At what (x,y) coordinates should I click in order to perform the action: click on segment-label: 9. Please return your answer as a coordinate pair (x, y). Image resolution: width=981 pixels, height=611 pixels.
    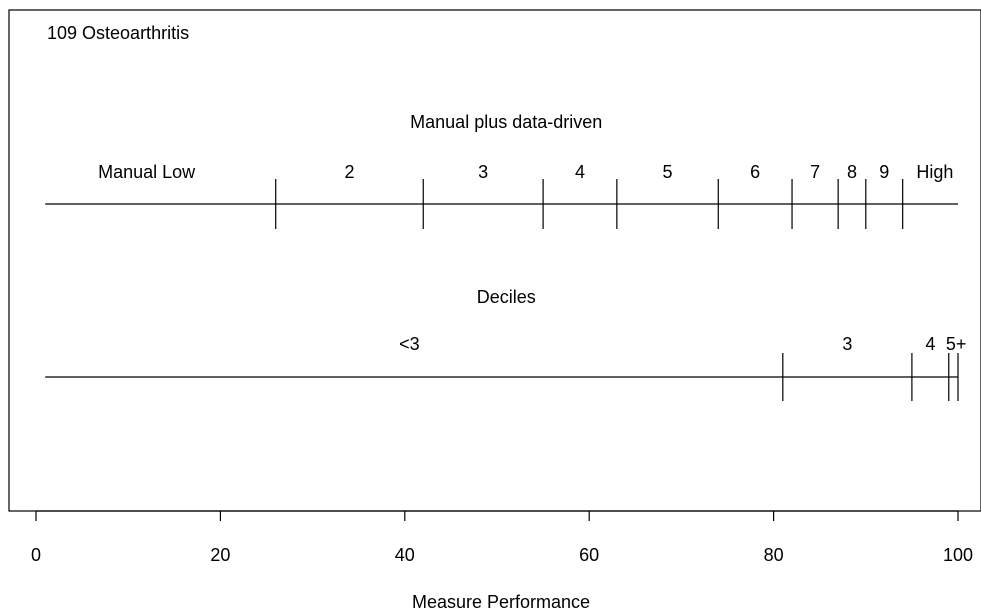
    Looking at the image, I should click on (884, 172).